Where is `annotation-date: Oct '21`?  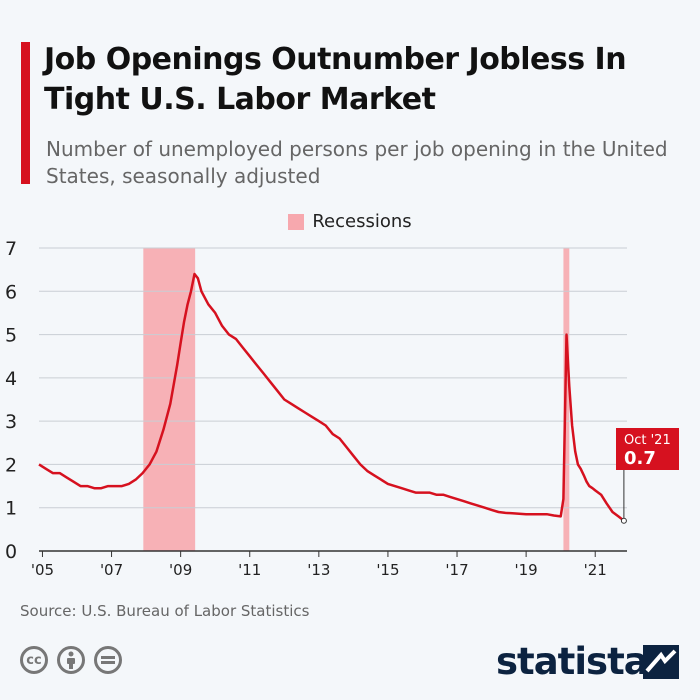 annotation-date: Oct '21 is located at coordinates (647, 440).